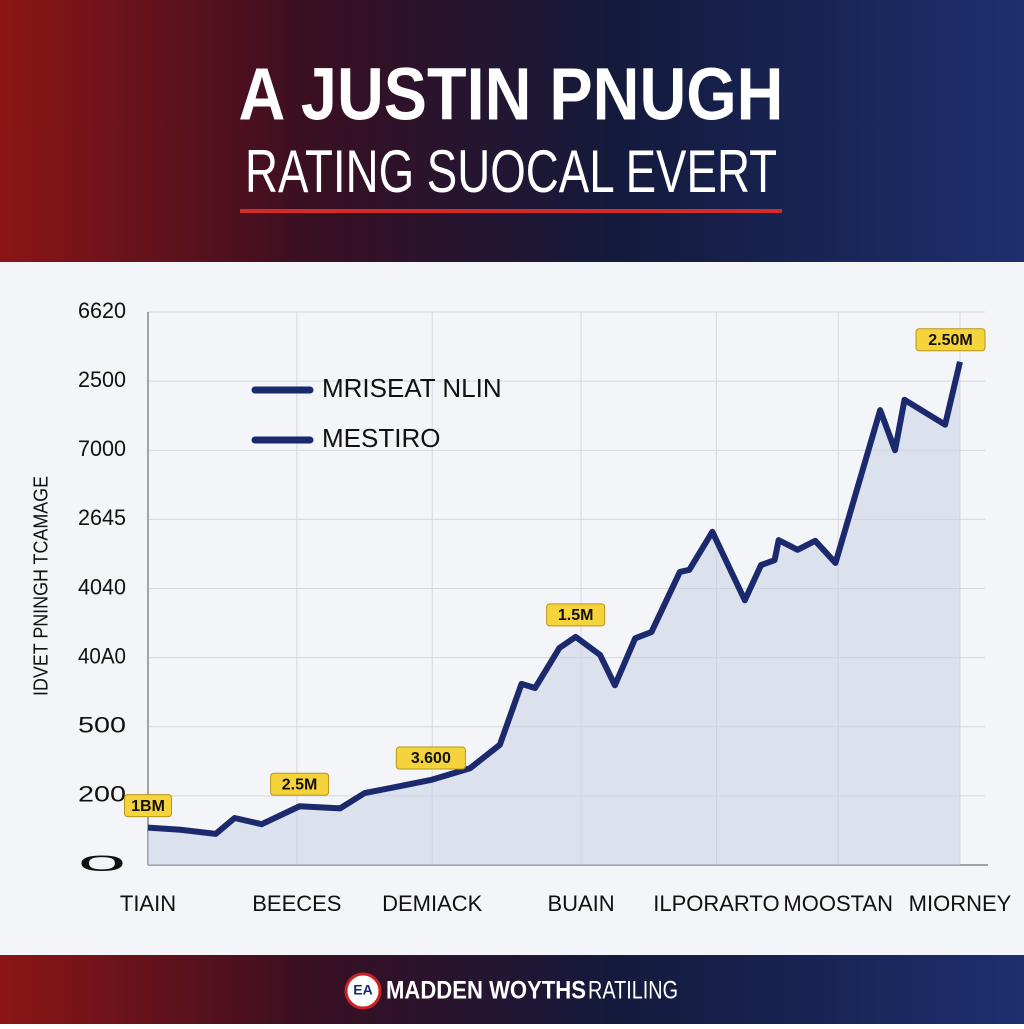 Image resolution: width=1024 pixels, height=1029 pixels. What do you see at coordinates (381, 438) in the screenshot?
I see `legend-label: MESTIRO` at bounding box center [381, 438].